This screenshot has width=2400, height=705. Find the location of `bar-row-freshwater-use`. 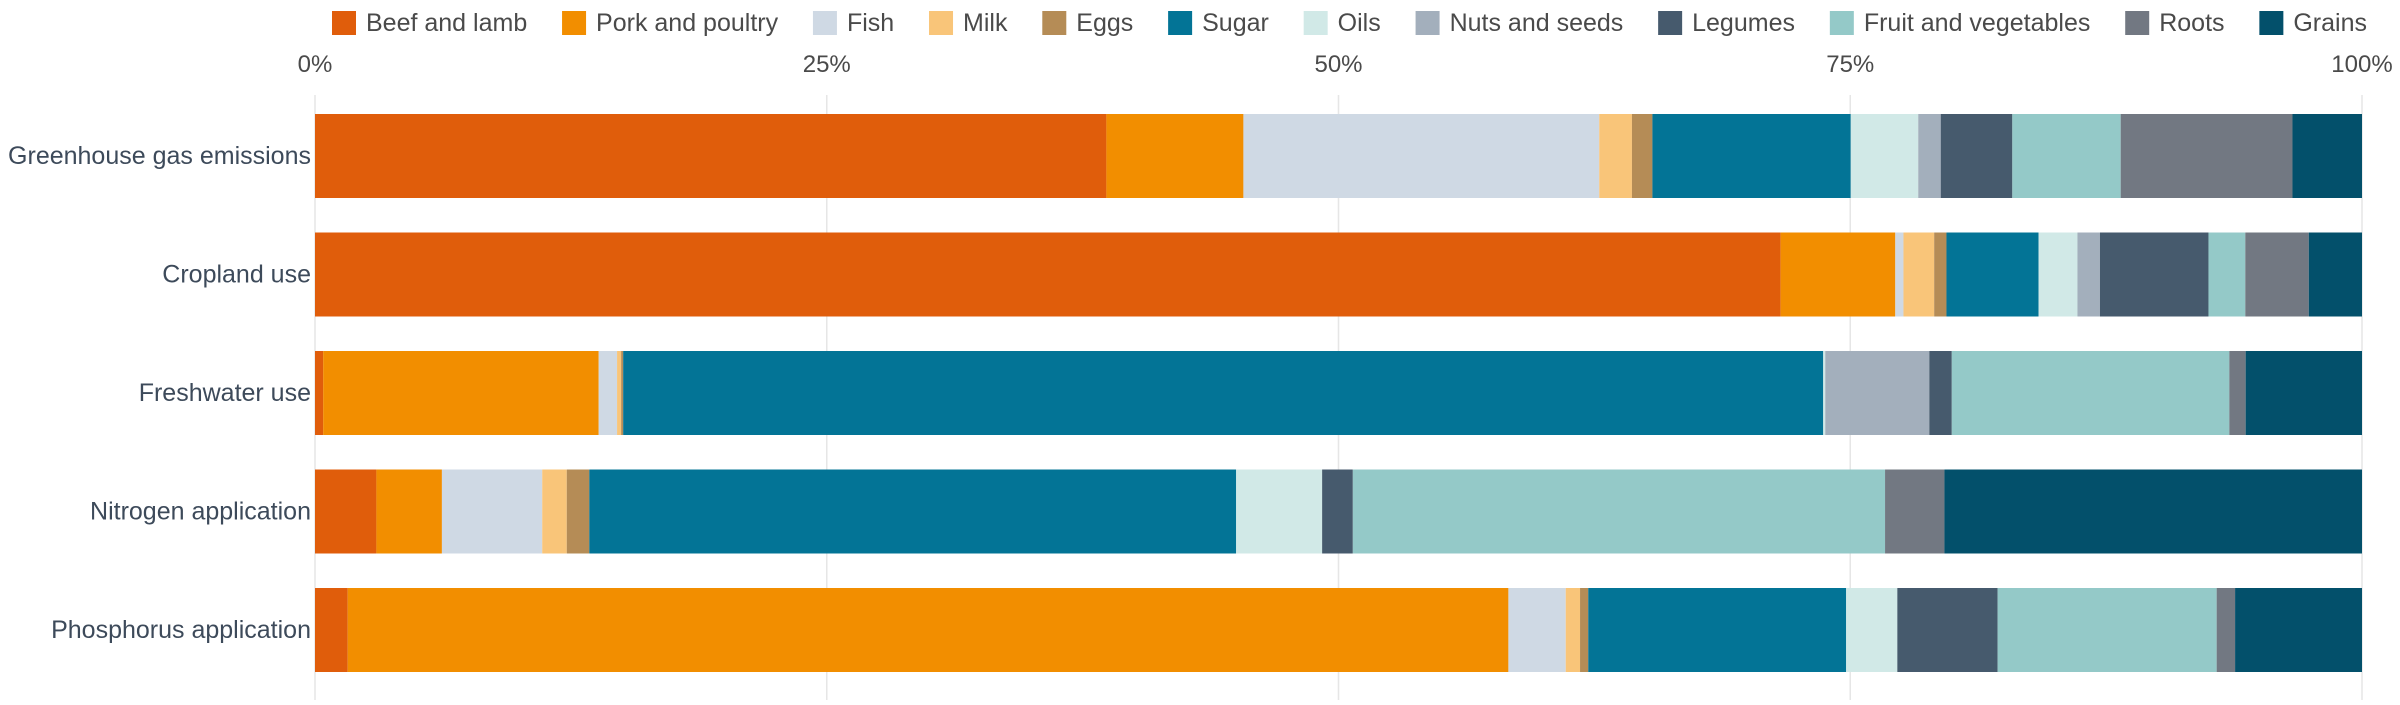

bar-row-freshwater-use is located at coordinates (1338, 393).